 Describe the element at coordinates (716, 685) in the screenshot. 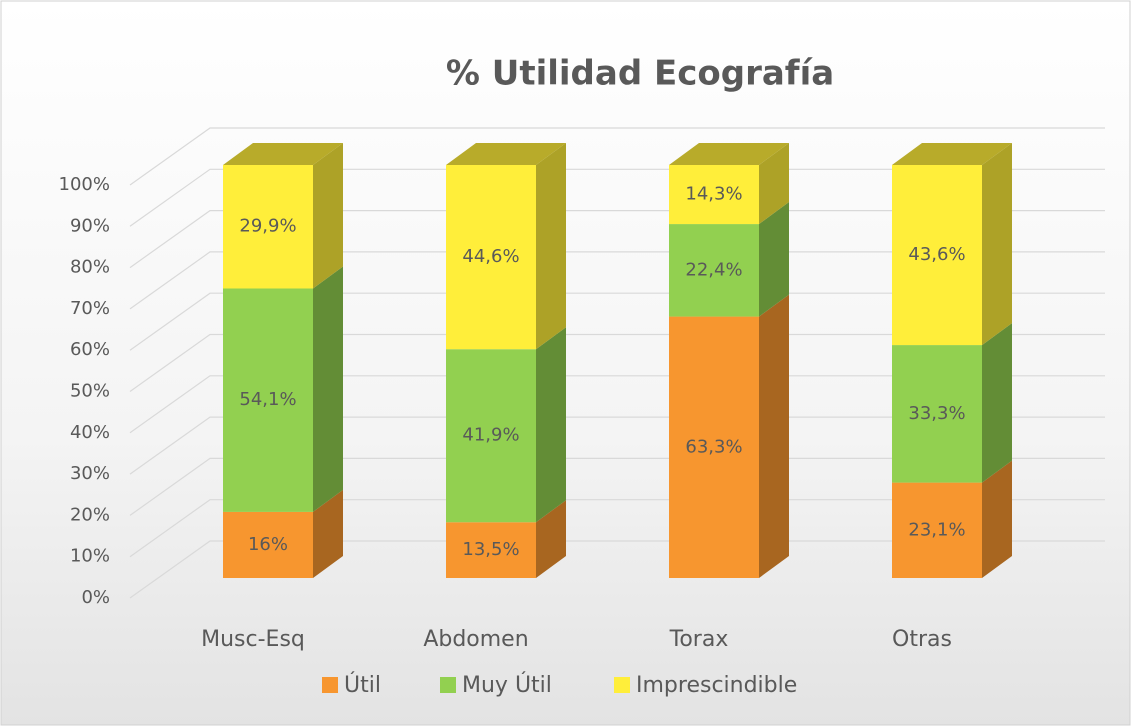

I see `legend-label: Imprescindible` at that location.